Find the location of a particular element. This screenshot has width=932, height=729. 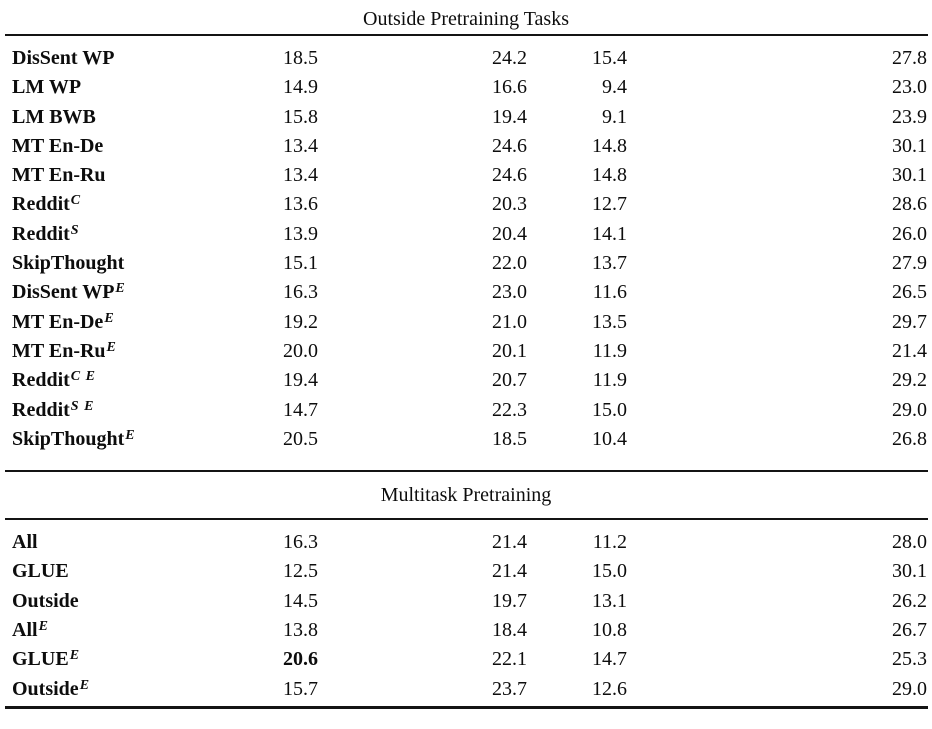

table-row: LM BWB 15.8 19.4 9.1 23.9 is located at coordinates (466, 117).